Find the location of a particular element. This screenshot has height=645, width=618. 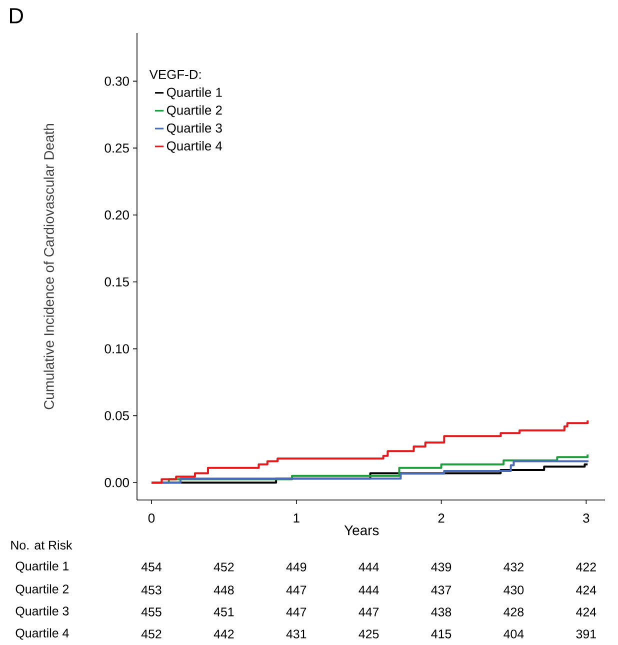

x-tick-label: 0 is located at coordinates (151, 518).